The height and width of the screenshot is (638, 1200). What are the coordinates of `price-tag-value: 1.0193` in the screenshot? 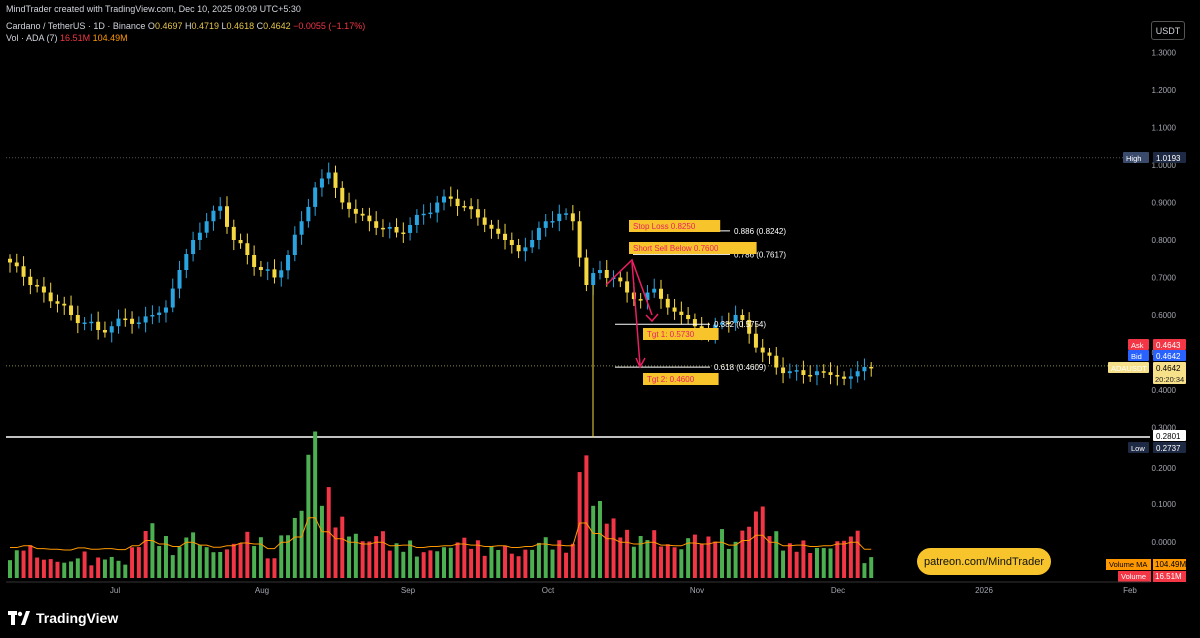 It's located at (1168, 158).